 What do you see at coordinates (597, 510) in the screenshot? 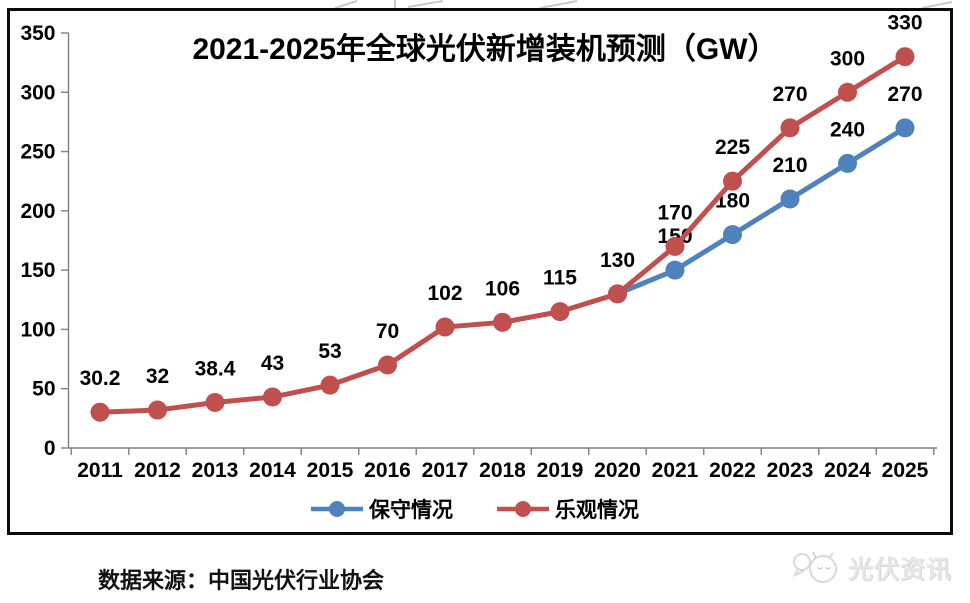
I see `legend-label: 乐观情况` at bounding box center [597, 510].